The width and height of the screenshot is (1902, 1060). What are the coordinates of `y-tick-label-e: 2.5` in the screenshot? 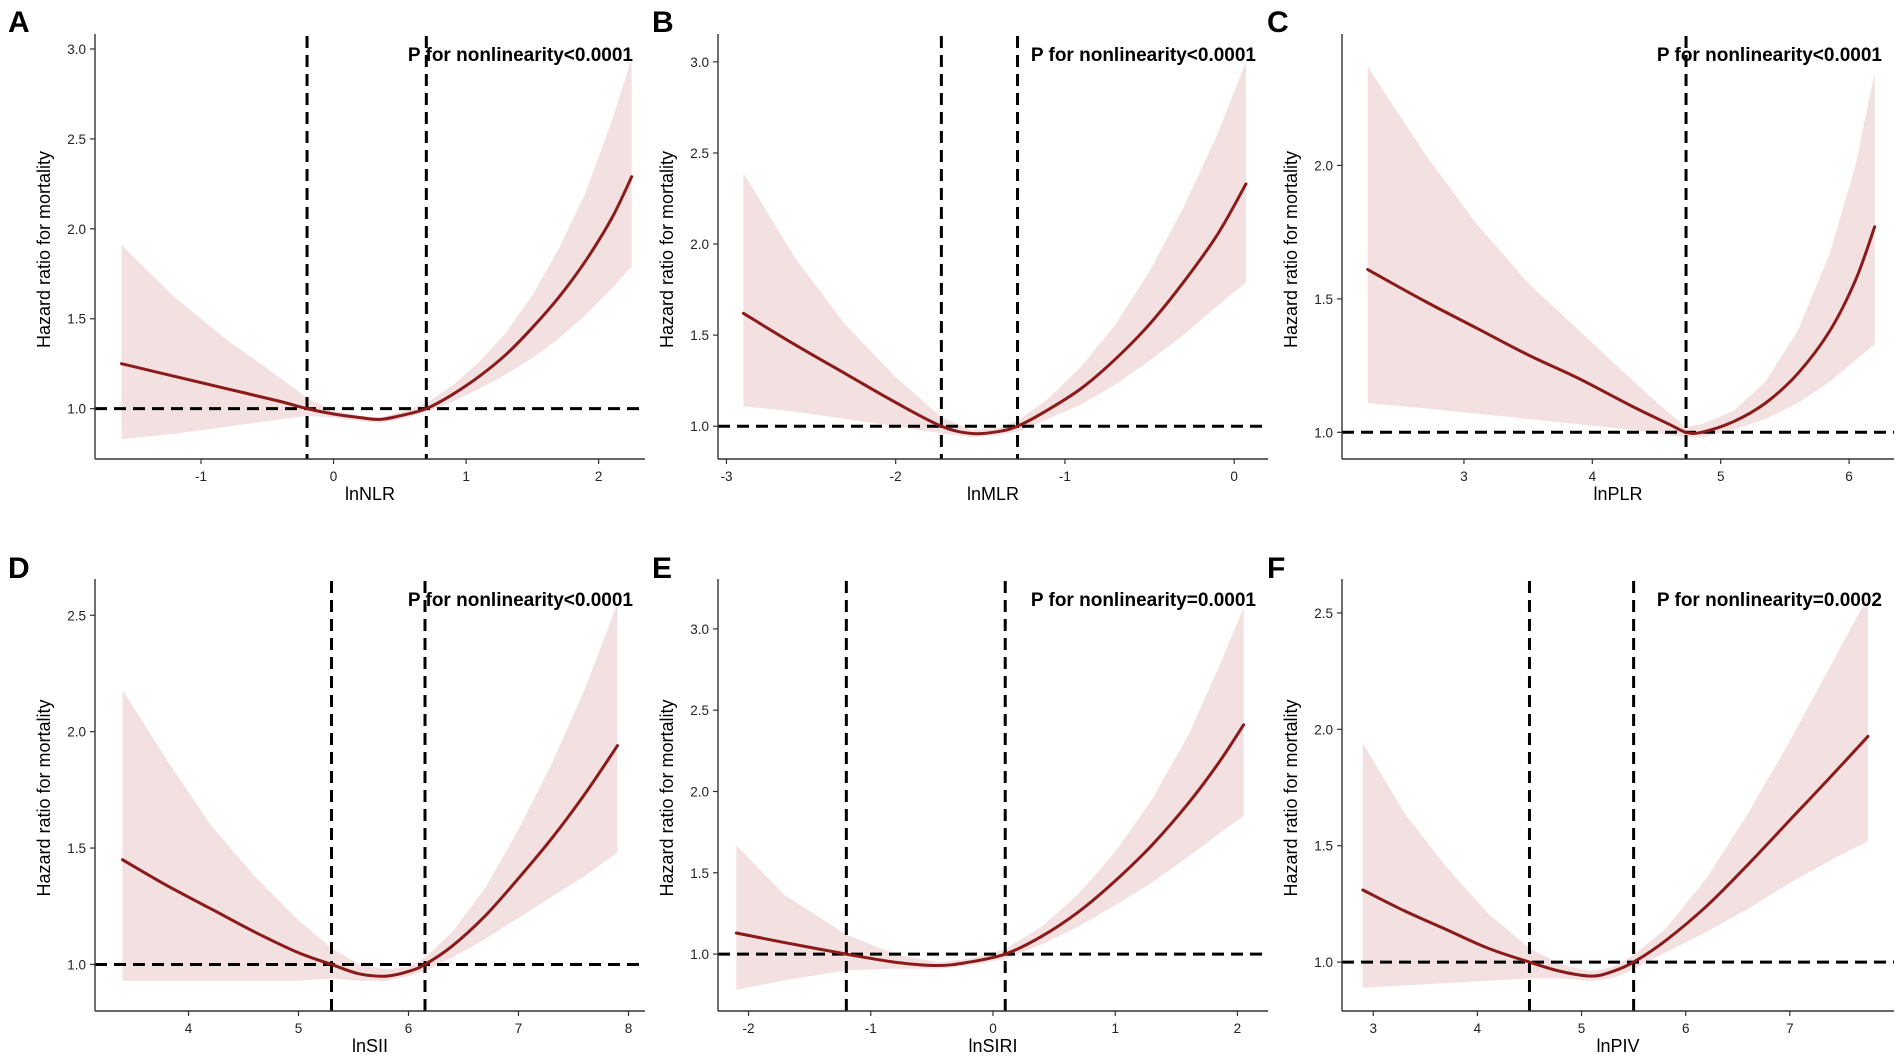 It's located at (699, 710).